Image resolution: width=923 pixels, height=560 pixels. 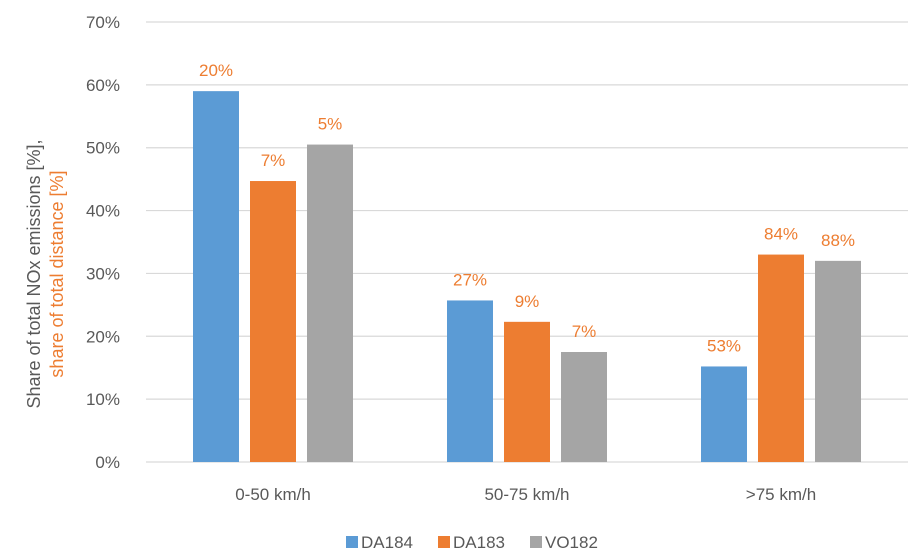 What do you see at coordinates (781, 494) in the screenshot?
I see `x-category-label: >75 km/h` at bounding box center [781, 494].